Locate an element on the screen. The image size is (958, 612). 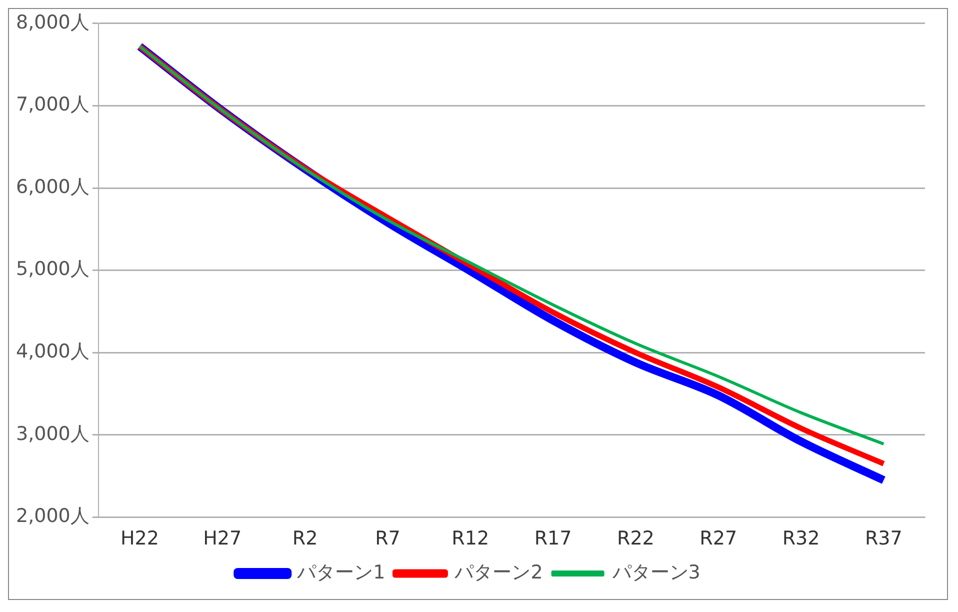
x-tick-label: R12 is located at coordinates (471, 539).